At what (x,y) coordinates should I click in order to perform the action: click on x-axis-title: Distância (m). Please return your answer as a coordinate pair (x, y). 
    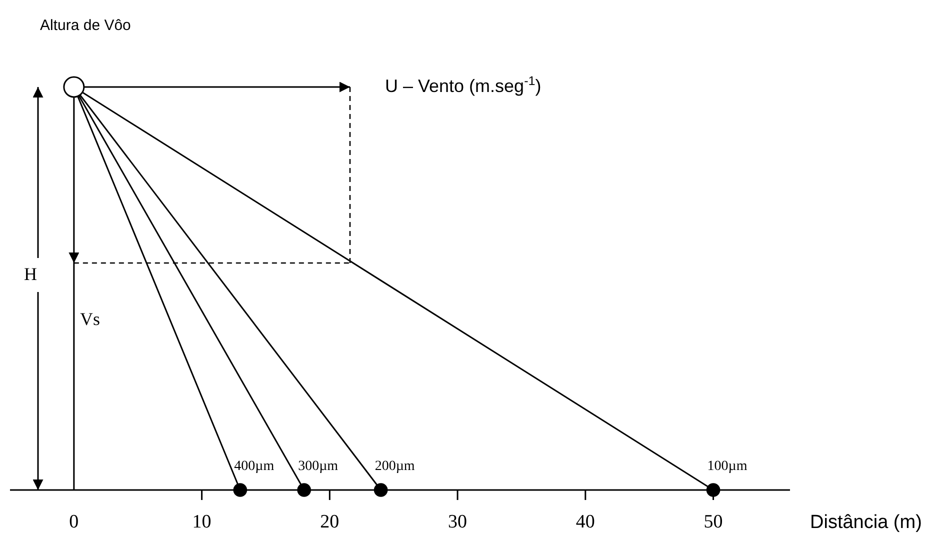
    Looking at the image, I should click on (866, 522).